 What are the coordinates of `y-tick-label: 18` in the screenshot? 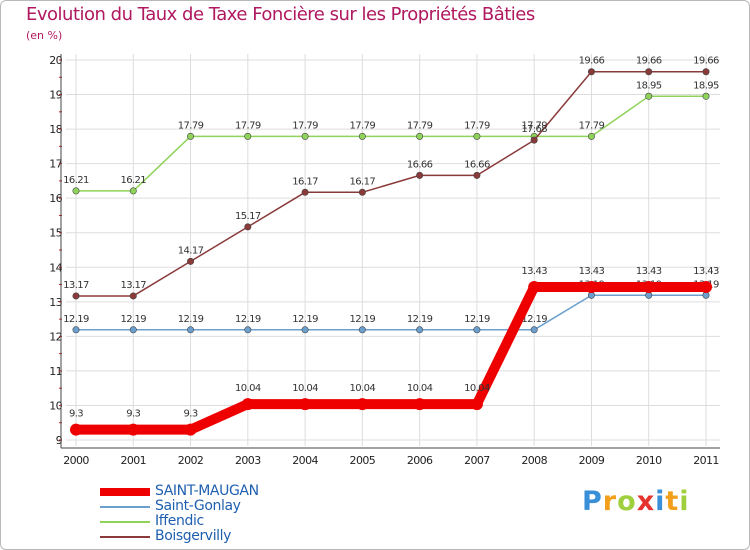 It's located at (55, 129).